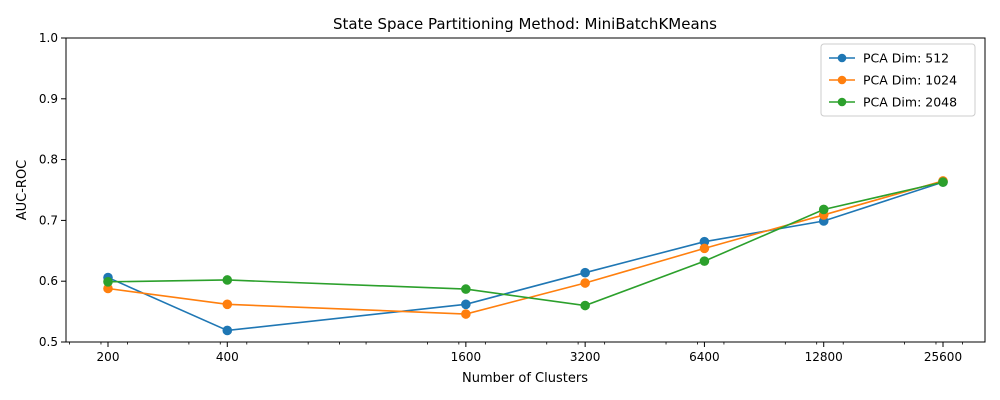 The image size is (1000, 400). Describe the element at coordinates (910, 80) in the screenshot. I see `legend-label: PCA Dim: 1024` at that location.